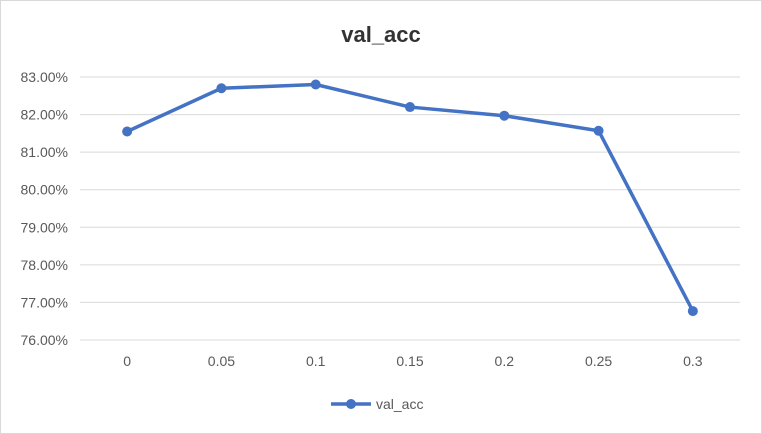  What do you see at coordinates (44, 77) in the screenshot?
I see `y-tick-label: 83.00%` at bounding box center [44, 77].